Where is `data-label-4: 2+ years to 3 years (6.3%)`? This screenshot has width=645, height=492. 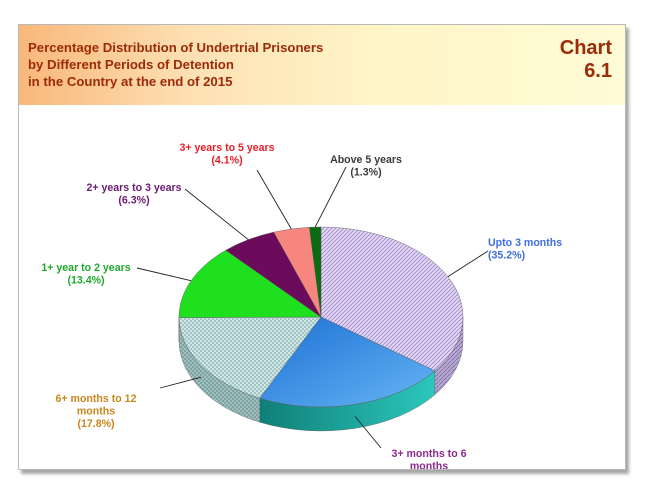
data-label-4: 2+ years to 3 years (6.3%) is located at coordinates (133, 194).